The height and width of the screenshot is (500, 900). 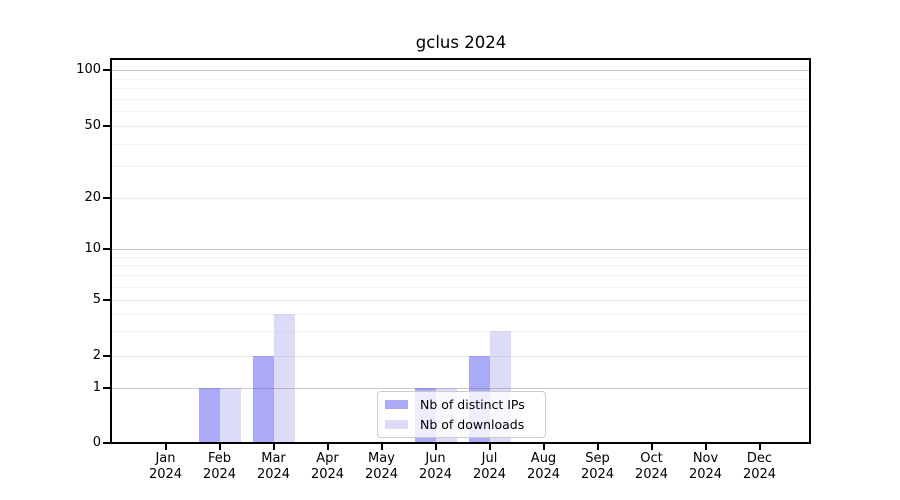 What do you see at coordinates (381, 466) in the screenshot?
I see `x-axis-label-may: May 2024` at bounding box center [381, 466].